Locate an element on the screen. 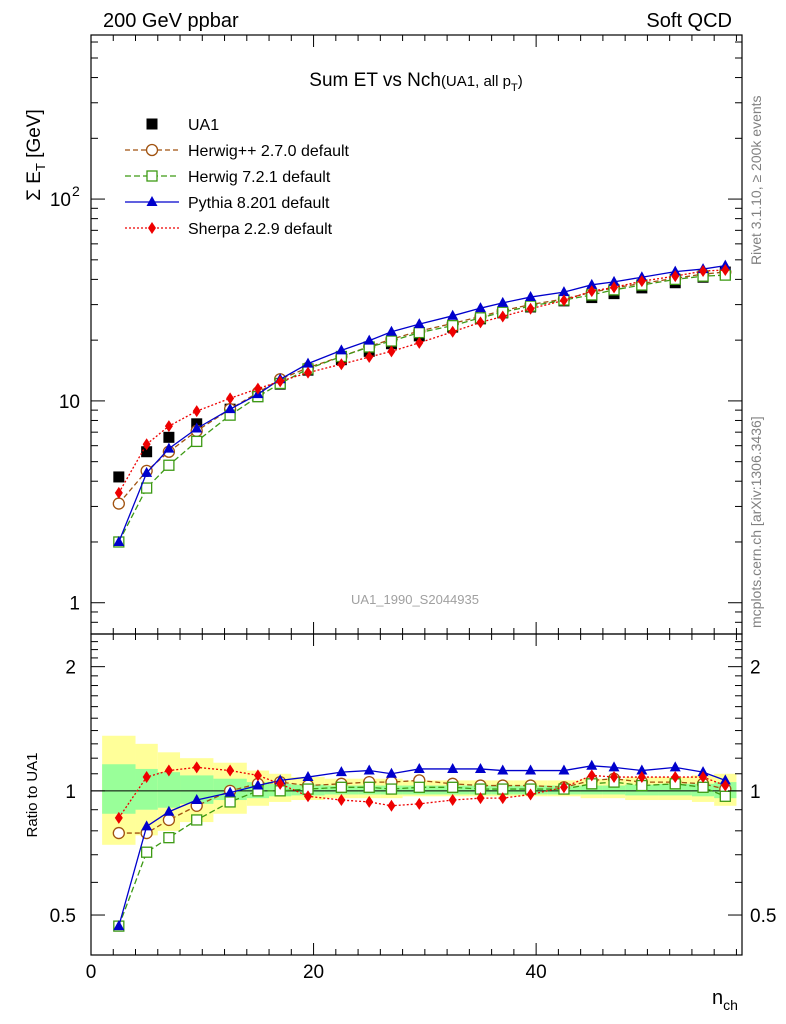 This screenshot has width=786, height=1024. chart-title-sub-end: ) is located at coordinates (520, 81).